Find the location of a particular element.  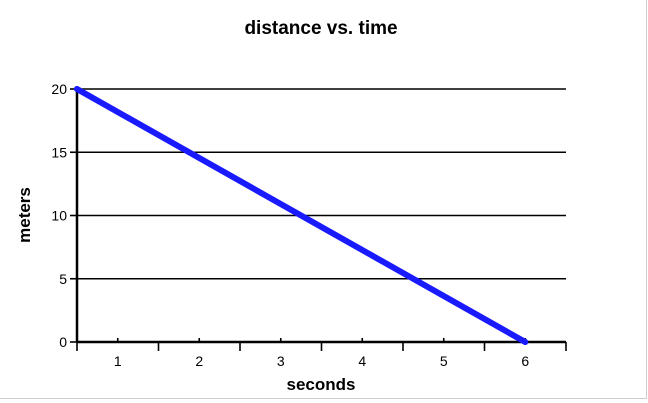

y-tick-label-0: 0 is located at coordinates (63, 342).